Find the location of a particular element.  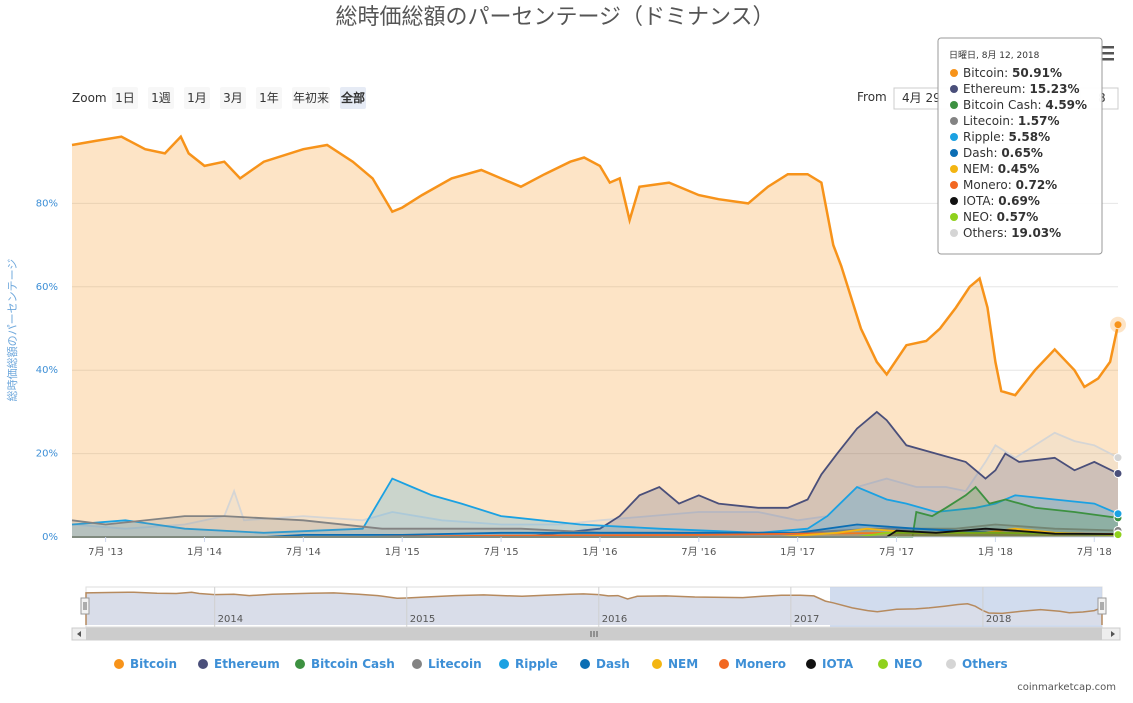

navigator-left-handle is located at coordinates (85, 606).